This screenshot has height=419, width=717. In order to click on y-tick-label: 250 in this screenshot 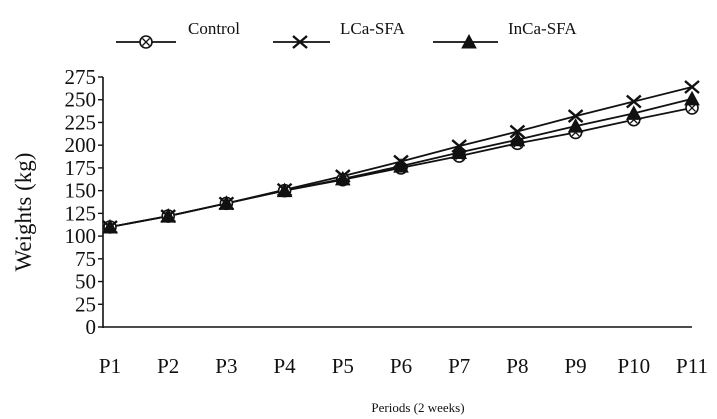, I will do `click(81, 100)`.